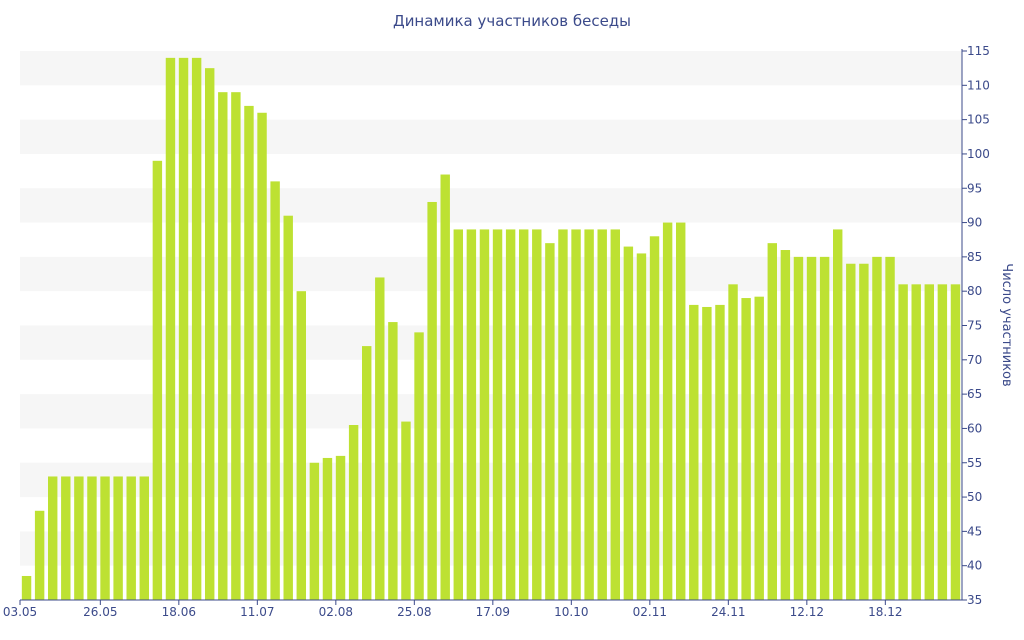  I want to click on x-tick-label: 26.05, so click(100, 612).